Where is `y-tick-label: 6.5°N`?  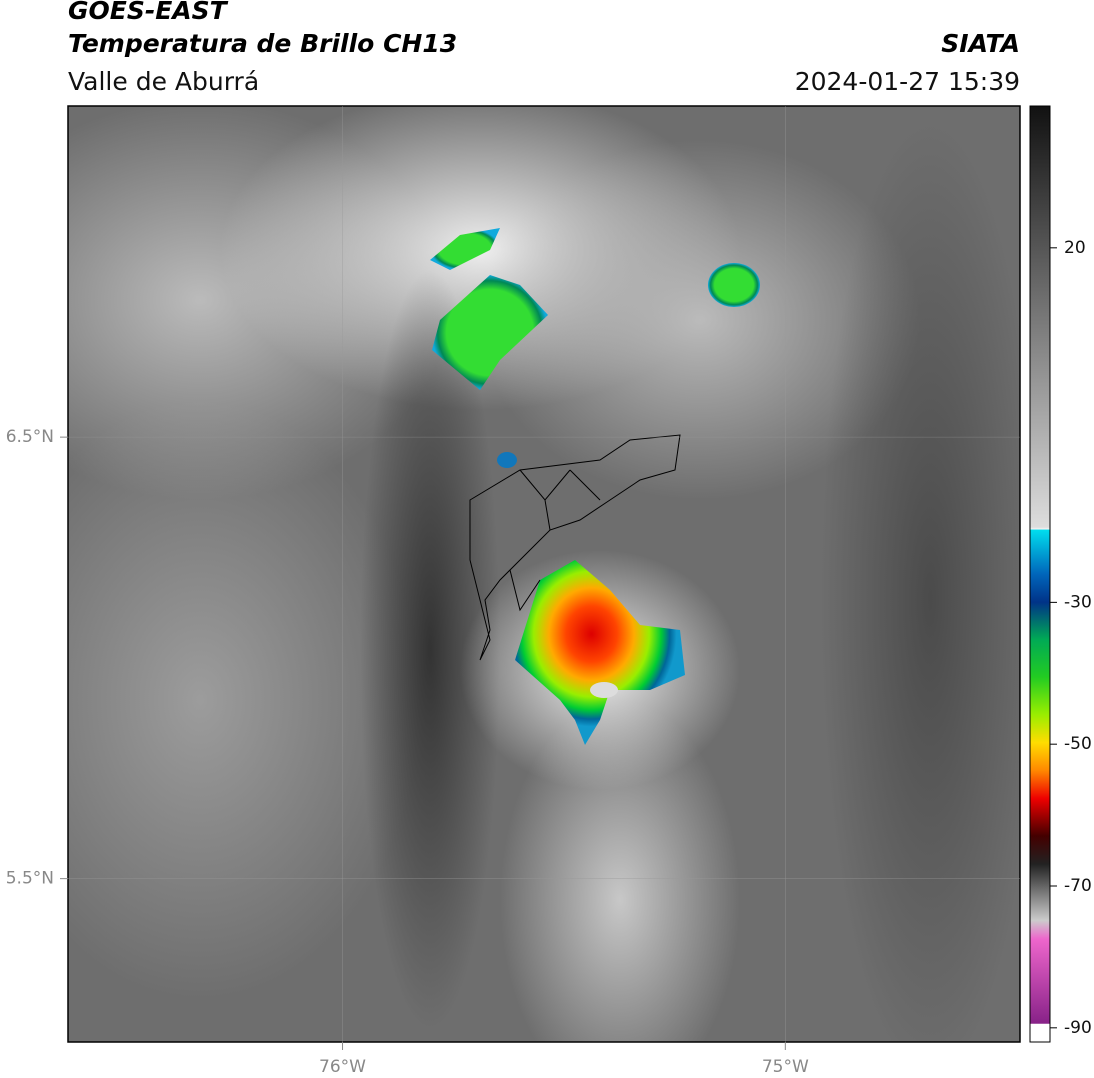 y-tick-label: 6.5°N is located at coordinates (30, 437).